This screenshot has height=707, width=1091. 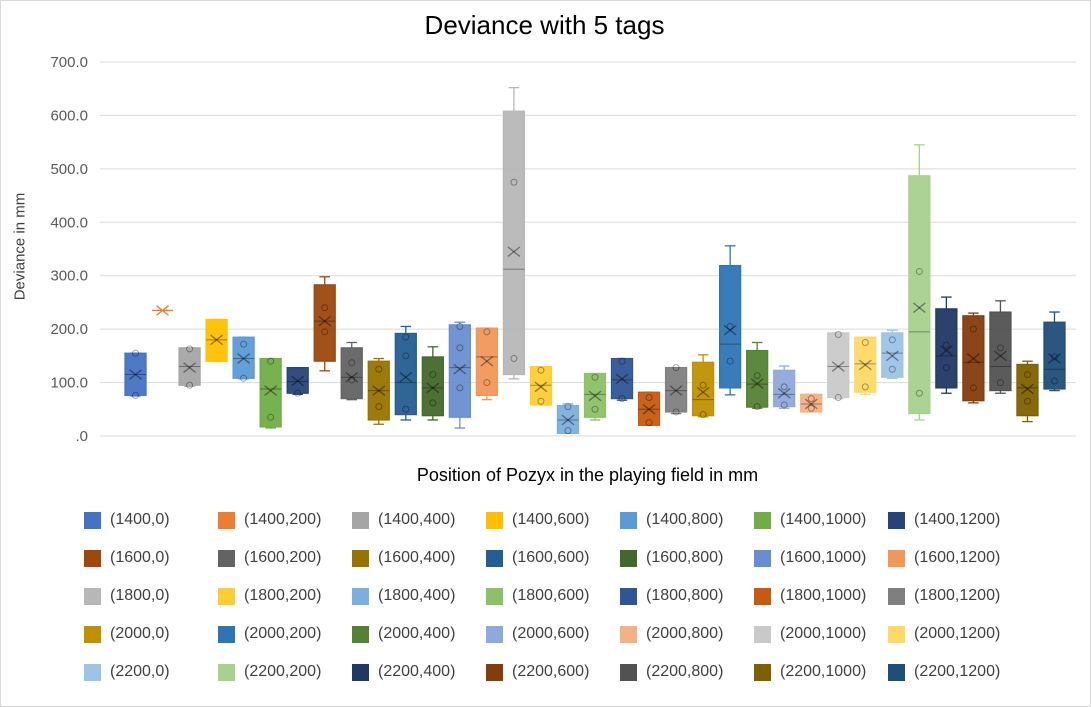 I want to click on legend-item: (2200,0), so click(x=127, y=672).